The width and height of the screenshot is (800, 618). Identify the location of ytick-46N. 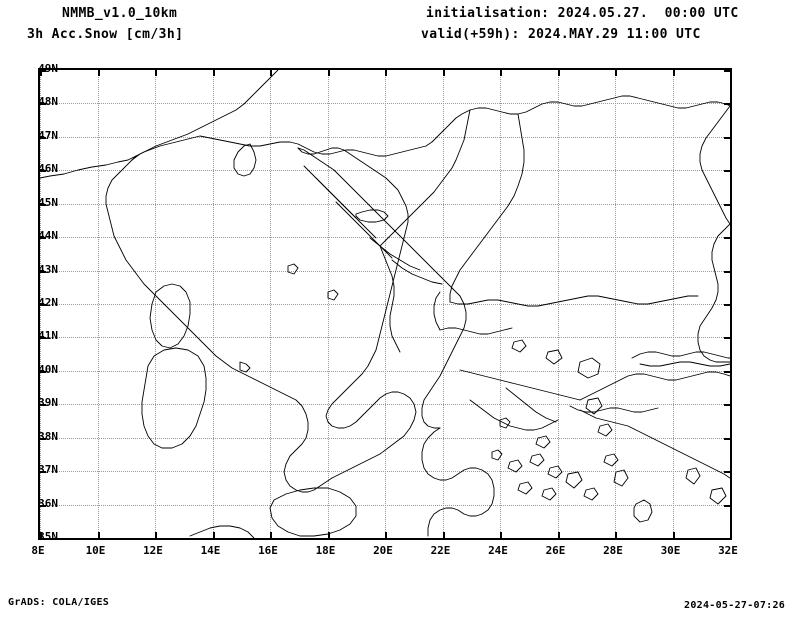
(727, 171).